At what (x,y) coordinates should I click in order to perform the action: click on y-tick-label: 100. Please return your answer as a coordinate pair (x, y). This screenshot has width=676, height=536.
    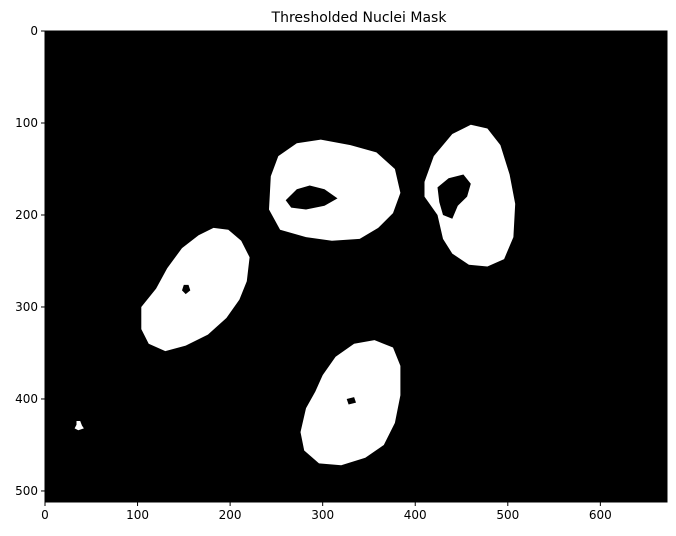
    Looking at the image, I should click on (26, 123).